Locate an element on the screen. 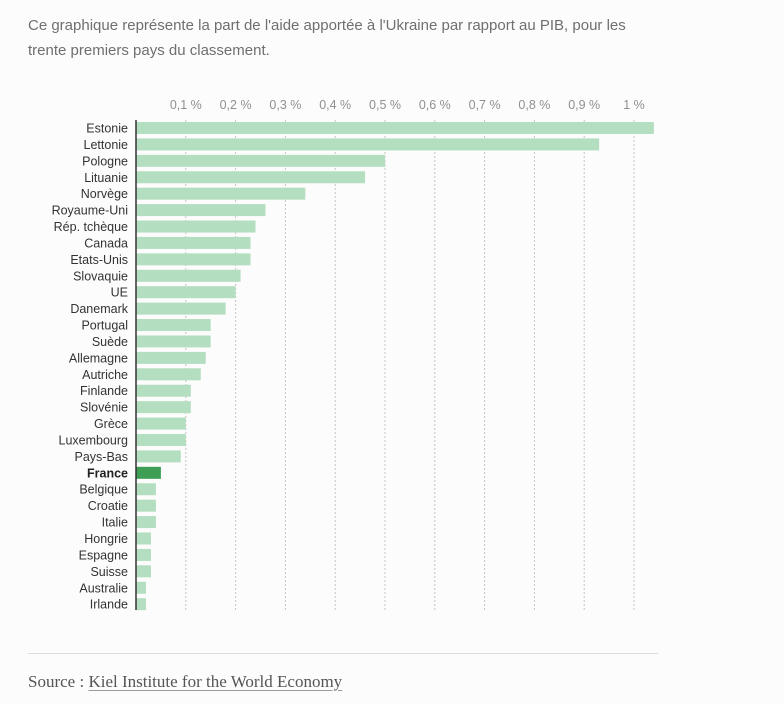 This screenshot has width=784, height=704. bar-ue is located at coordinates (186, 292).